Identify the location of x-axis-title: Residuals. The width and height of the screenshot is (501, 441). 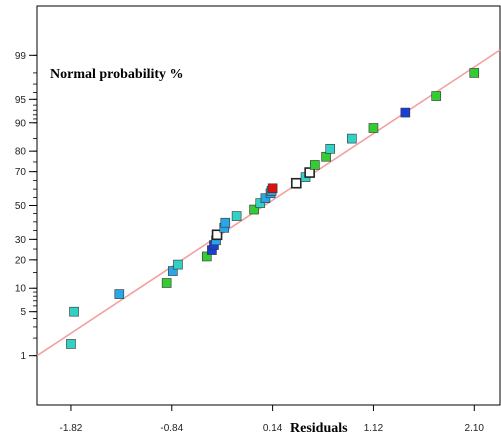
(319, 428).